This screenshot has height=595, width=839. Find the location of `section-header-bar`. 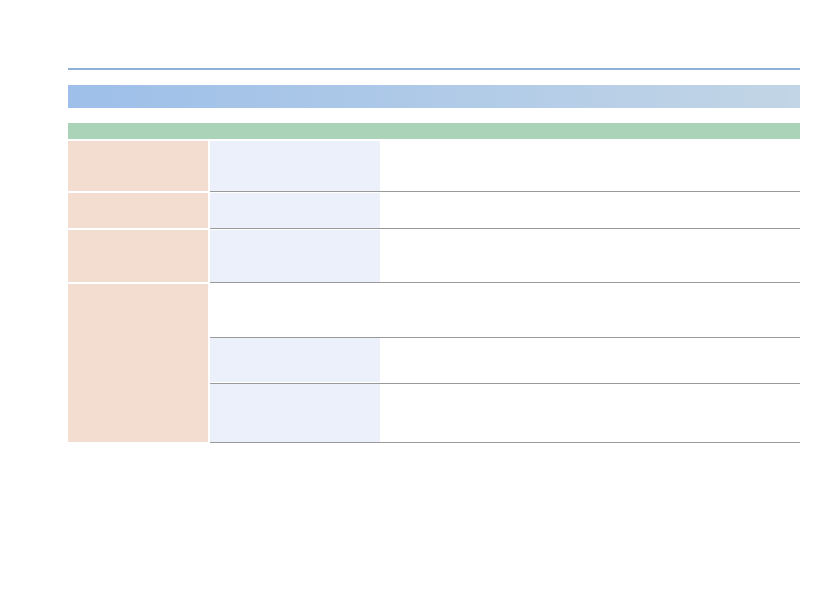

section-header-bar is located at coordinates (434, 96).